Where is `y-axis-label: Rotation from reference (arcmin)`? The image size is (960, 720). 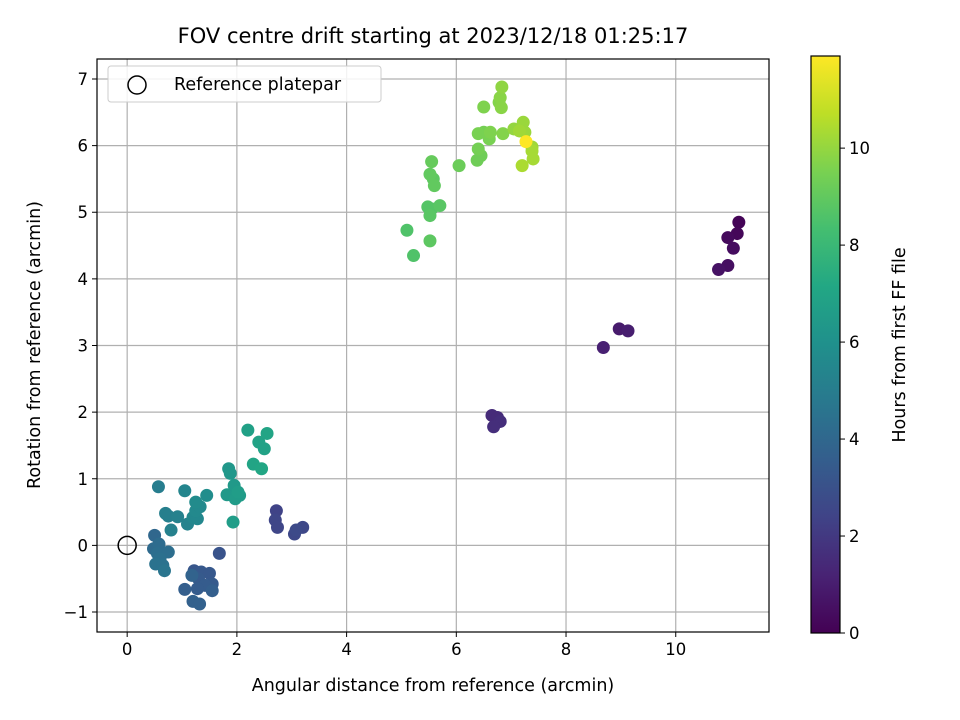
y-axis-label: Rotation from reference (arcmin) is located at coordinates (35, 345).